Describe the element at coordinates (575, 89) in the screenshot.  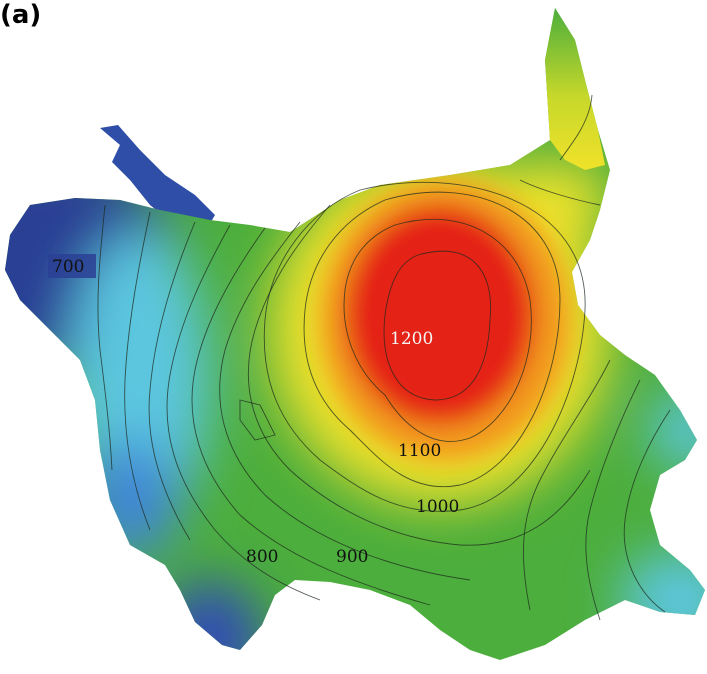
I see `northeast-finger` at that location.